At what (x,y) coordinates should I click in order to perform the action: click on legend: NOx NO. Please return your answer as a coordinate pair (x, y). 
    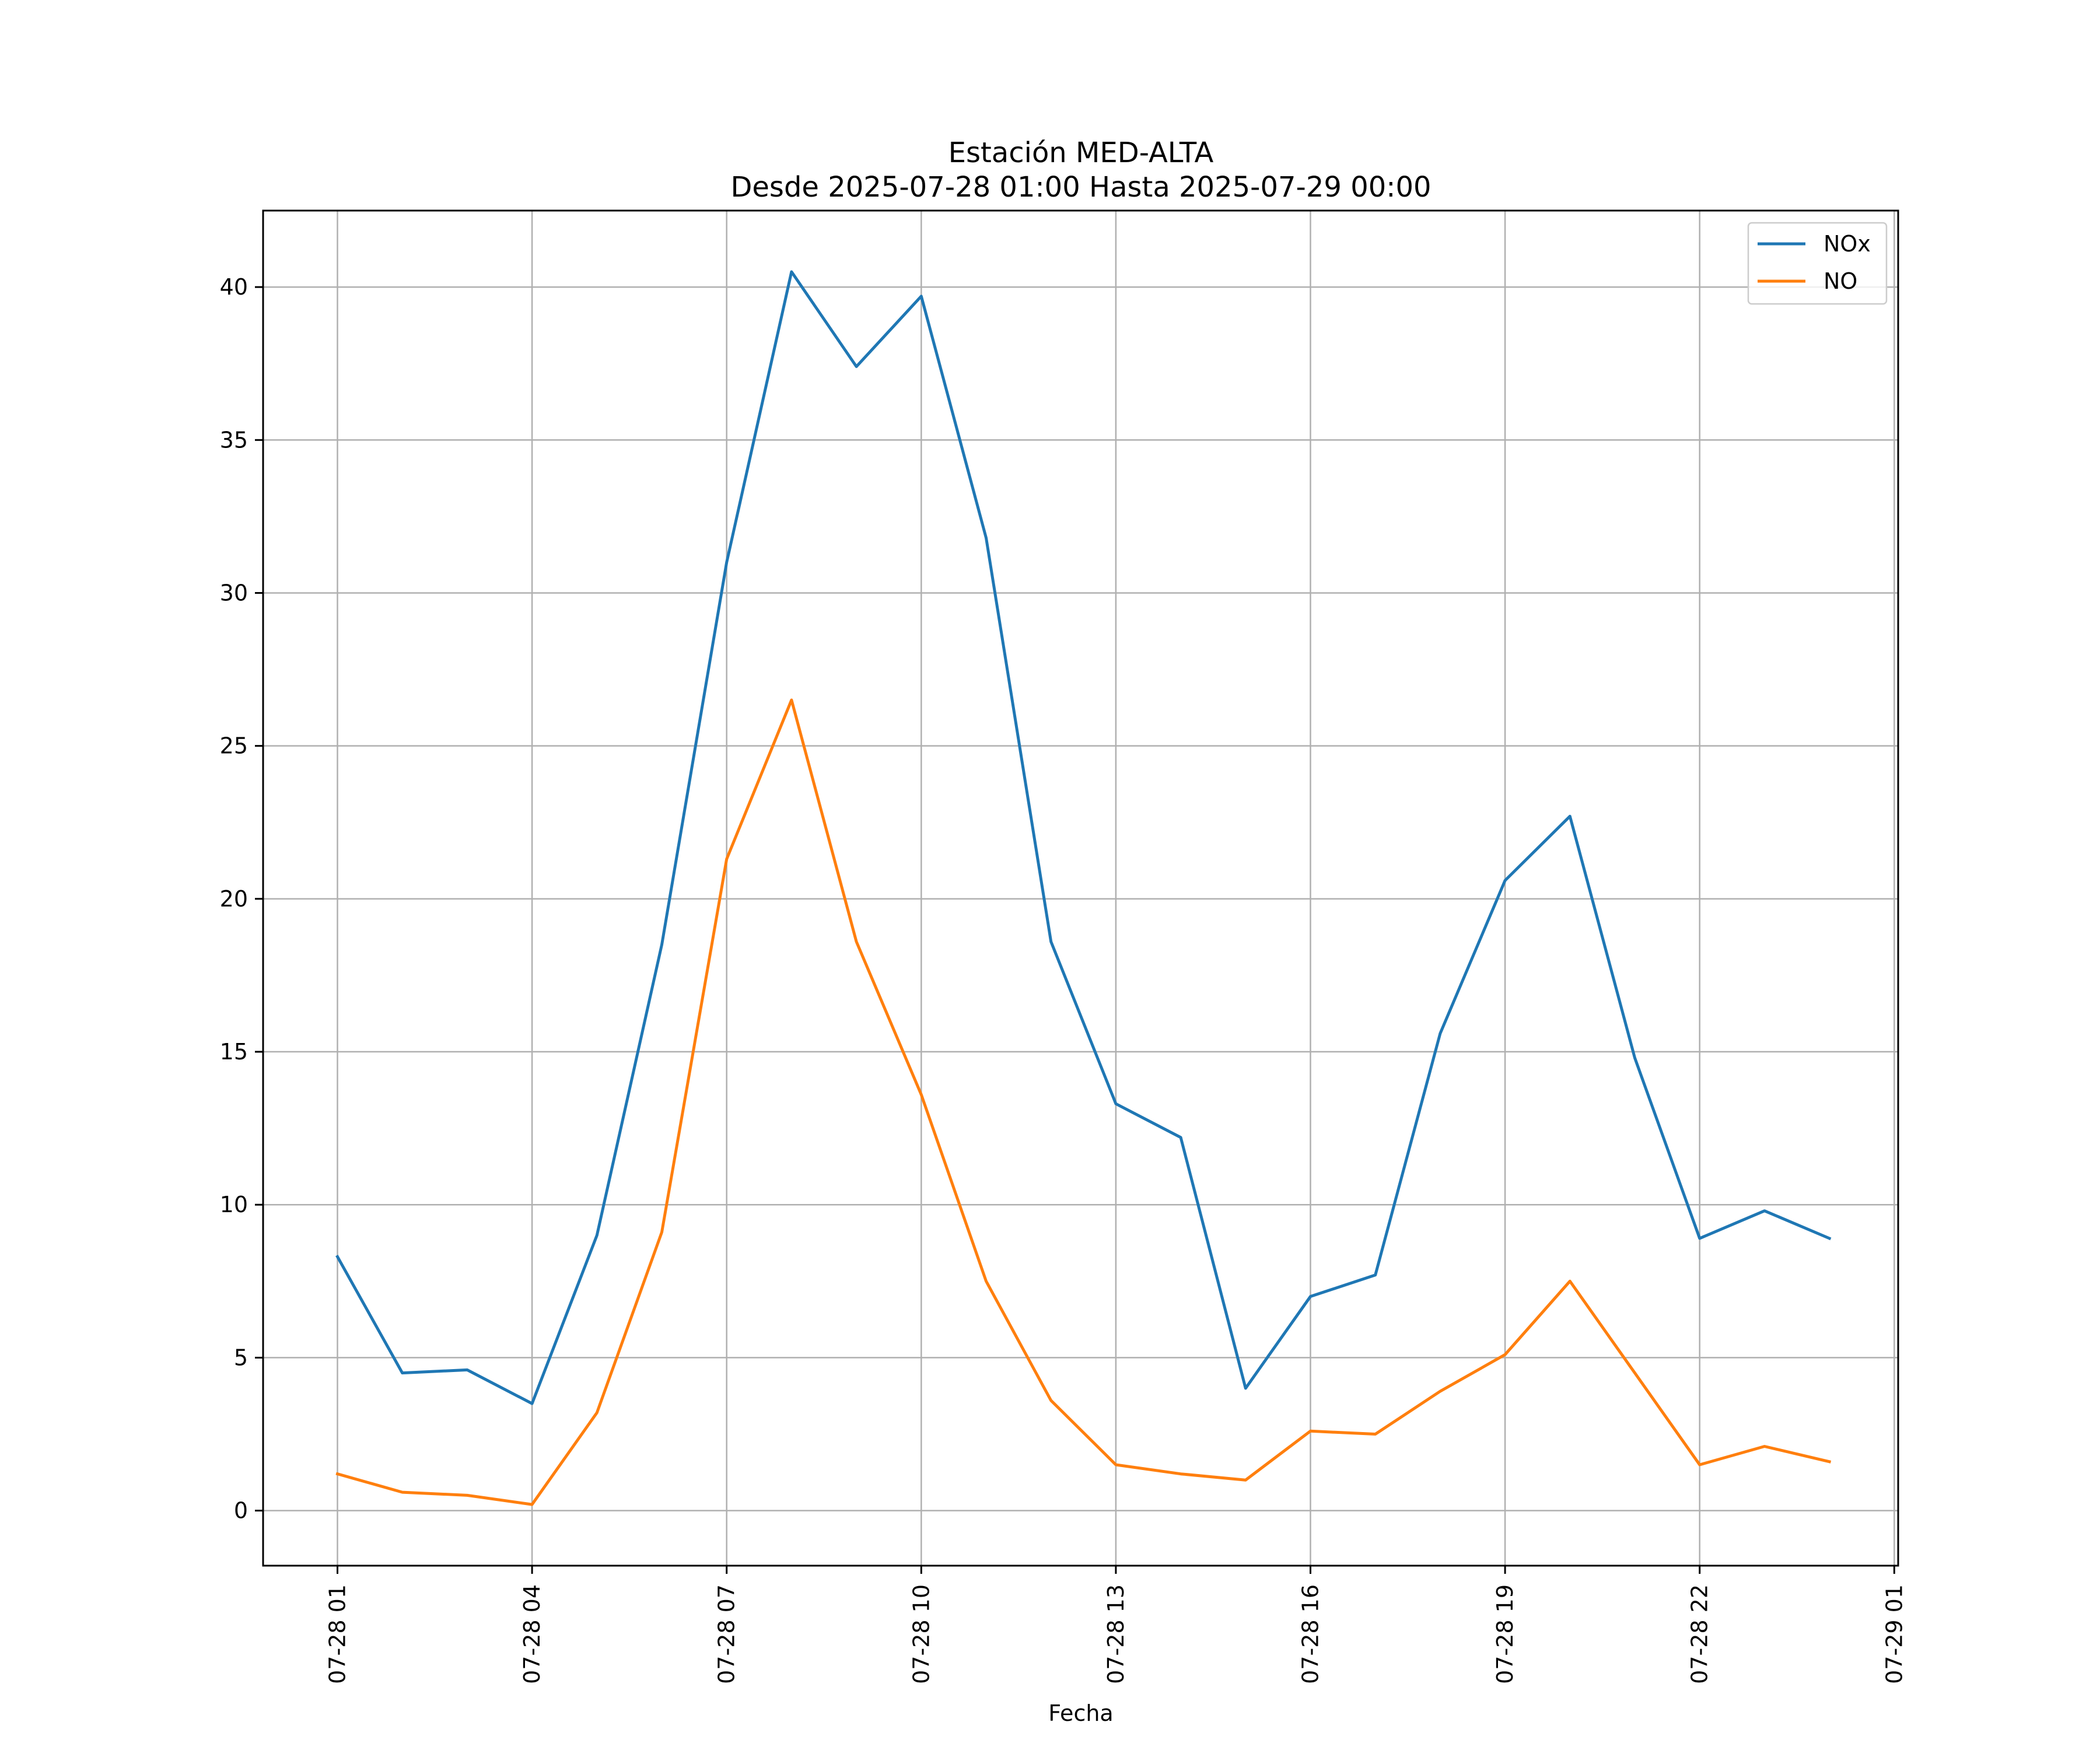
    Looking at the image, I should click on (1817, 263).